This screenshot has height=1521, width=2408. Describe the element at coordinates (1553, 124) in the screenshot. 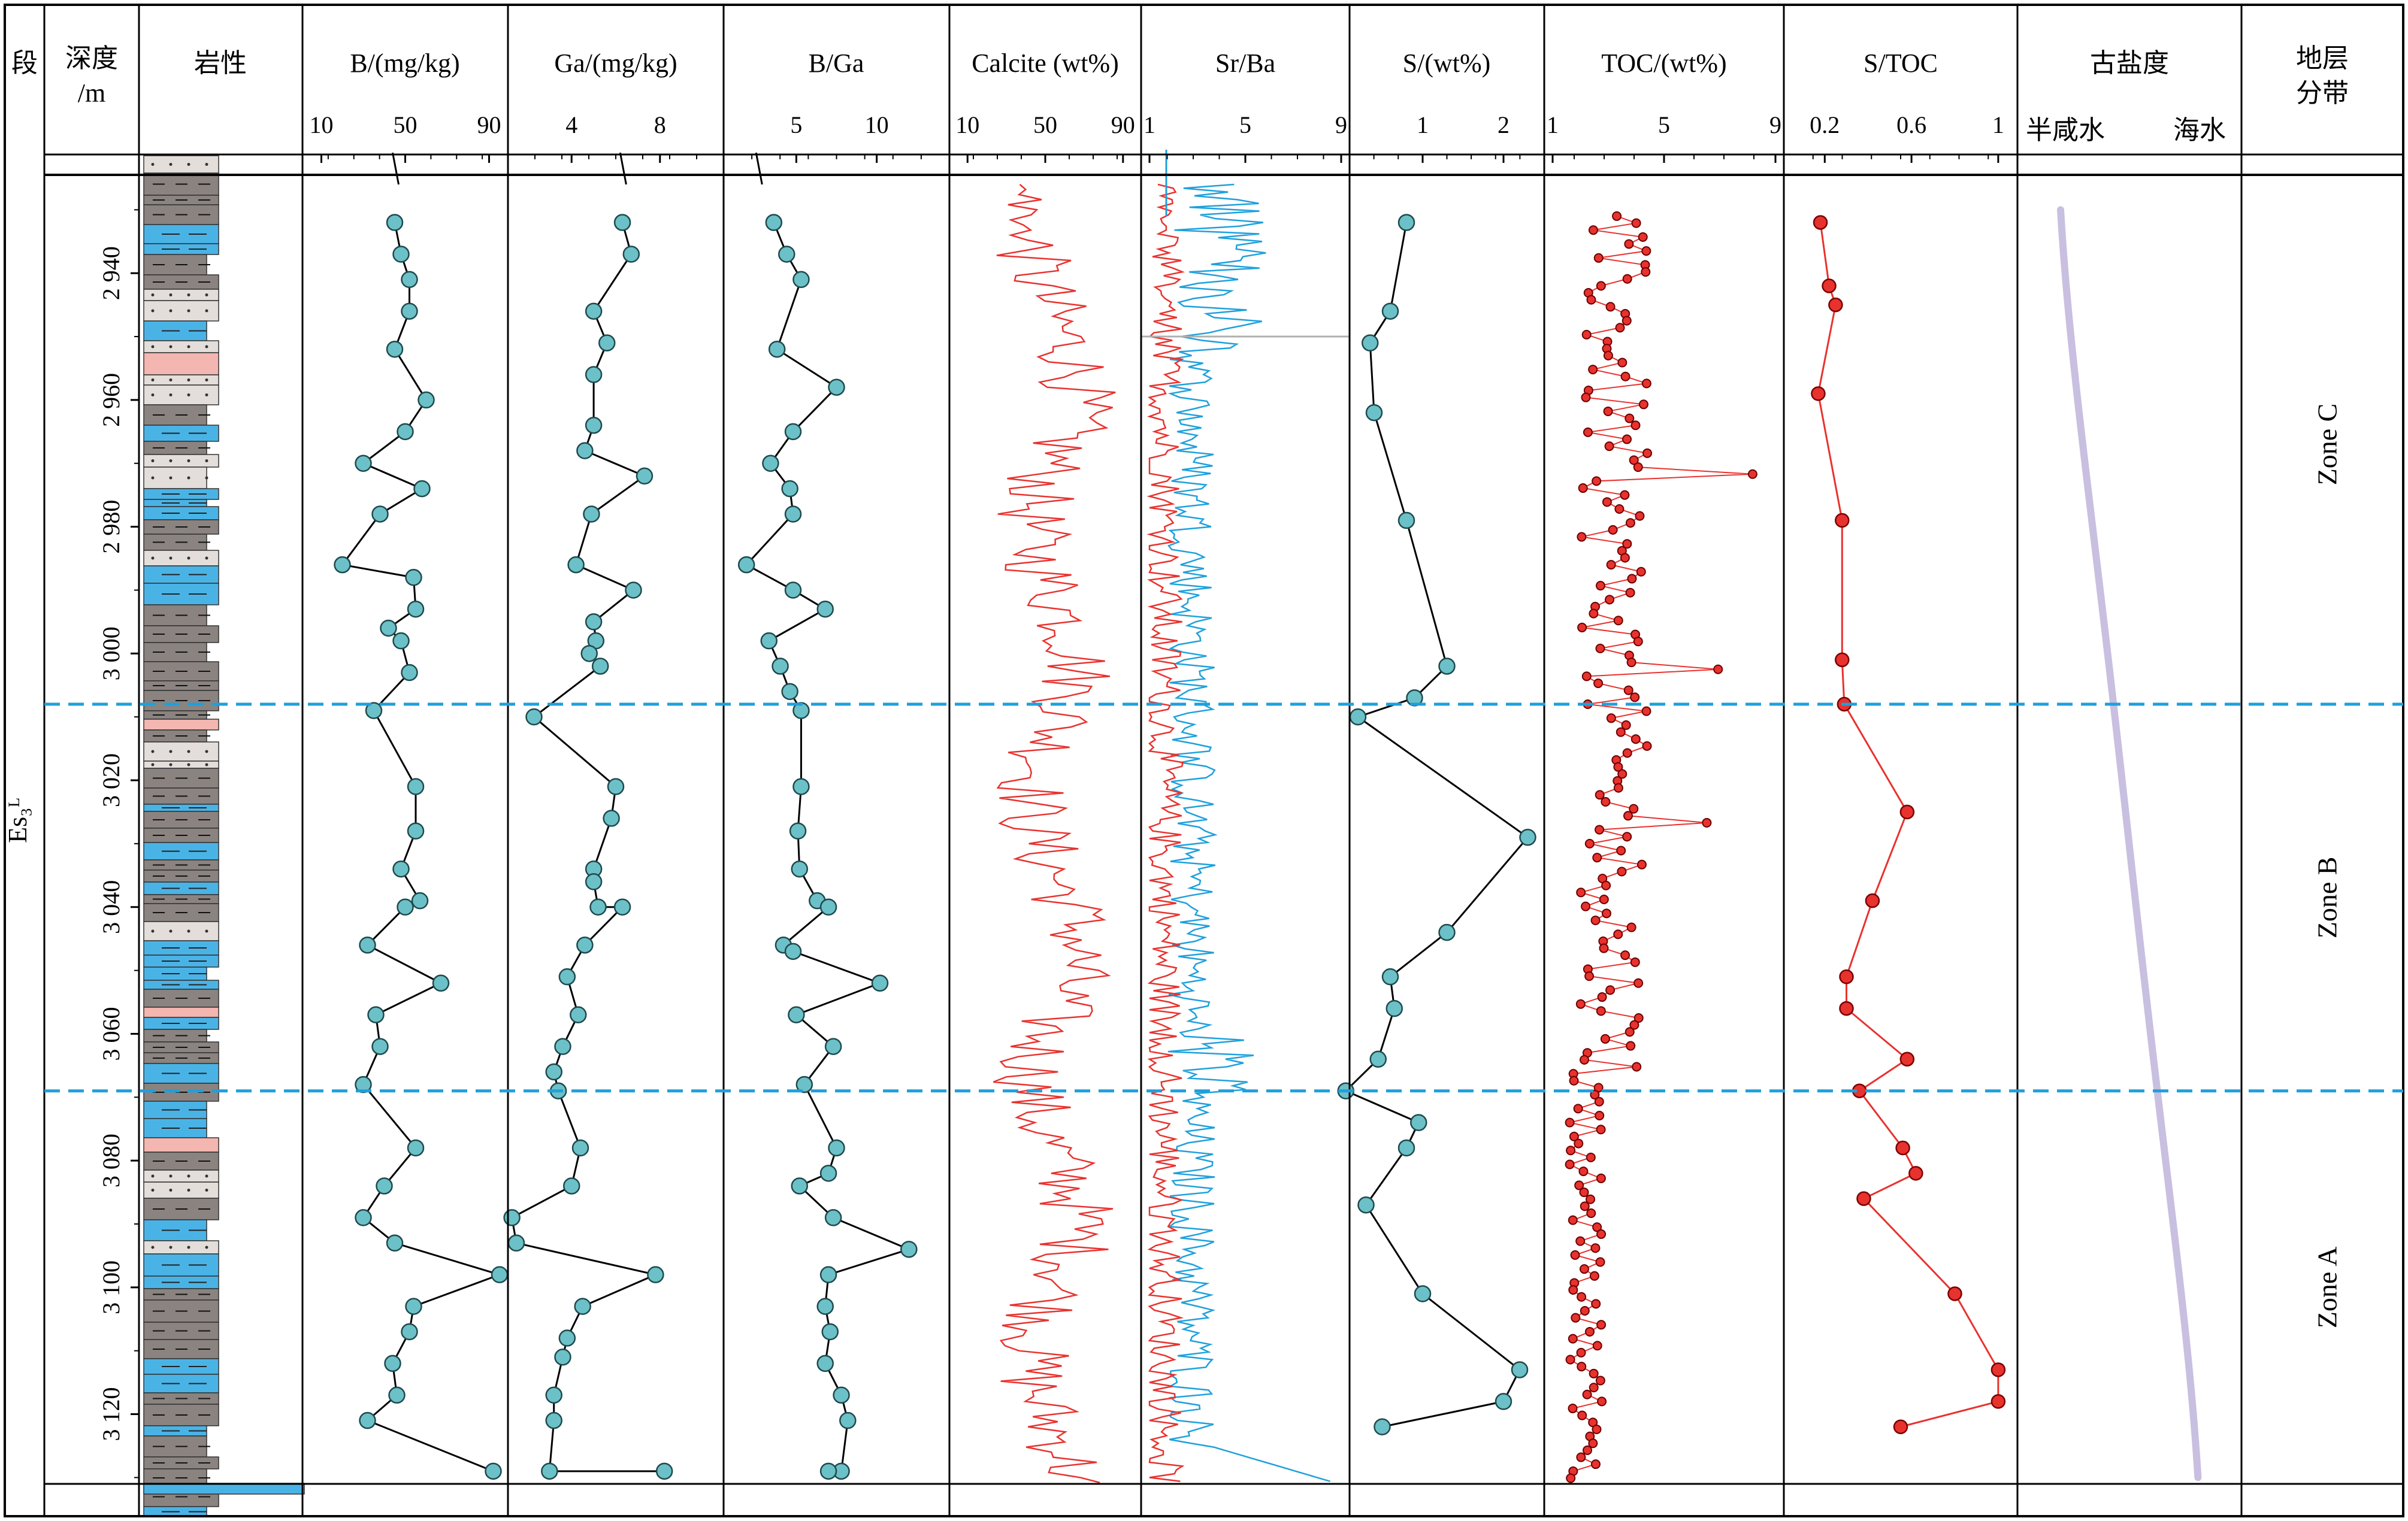

I see `tick-label-toc: 1` at that location.